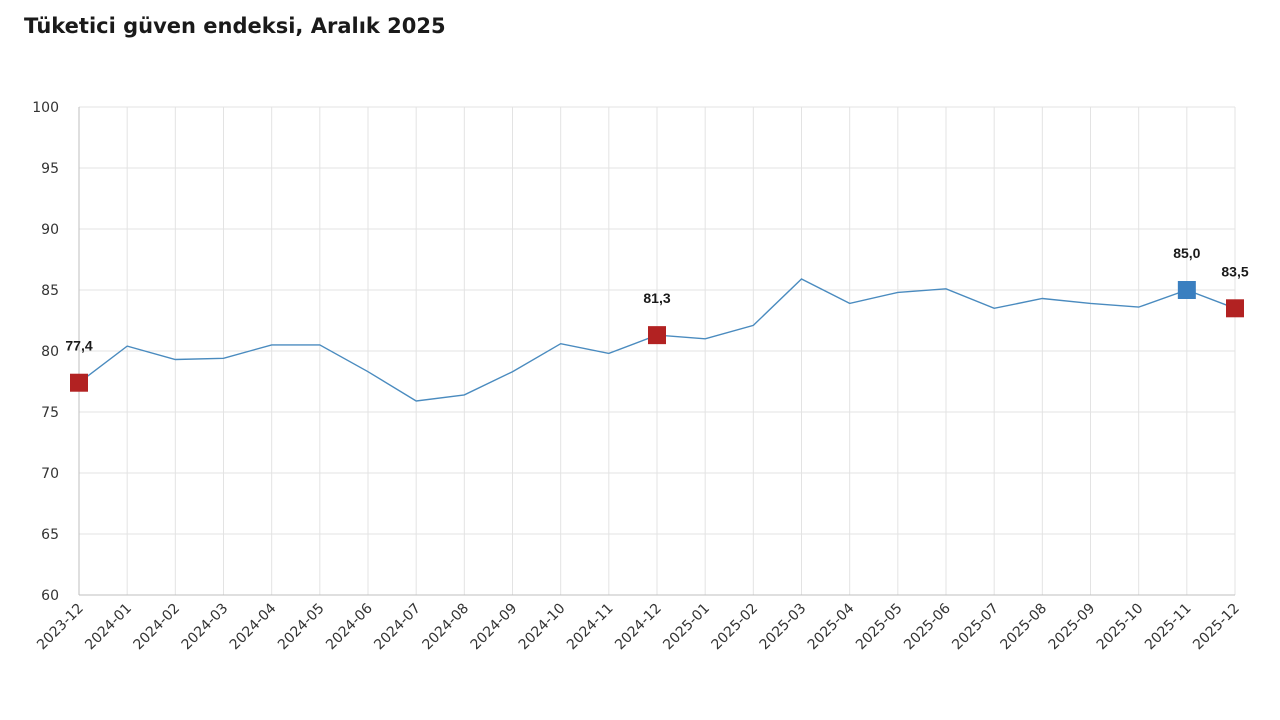  Describe the element at coordinates (50, 352) in the screenshot. I see `y-tick-label: 80` at that location.